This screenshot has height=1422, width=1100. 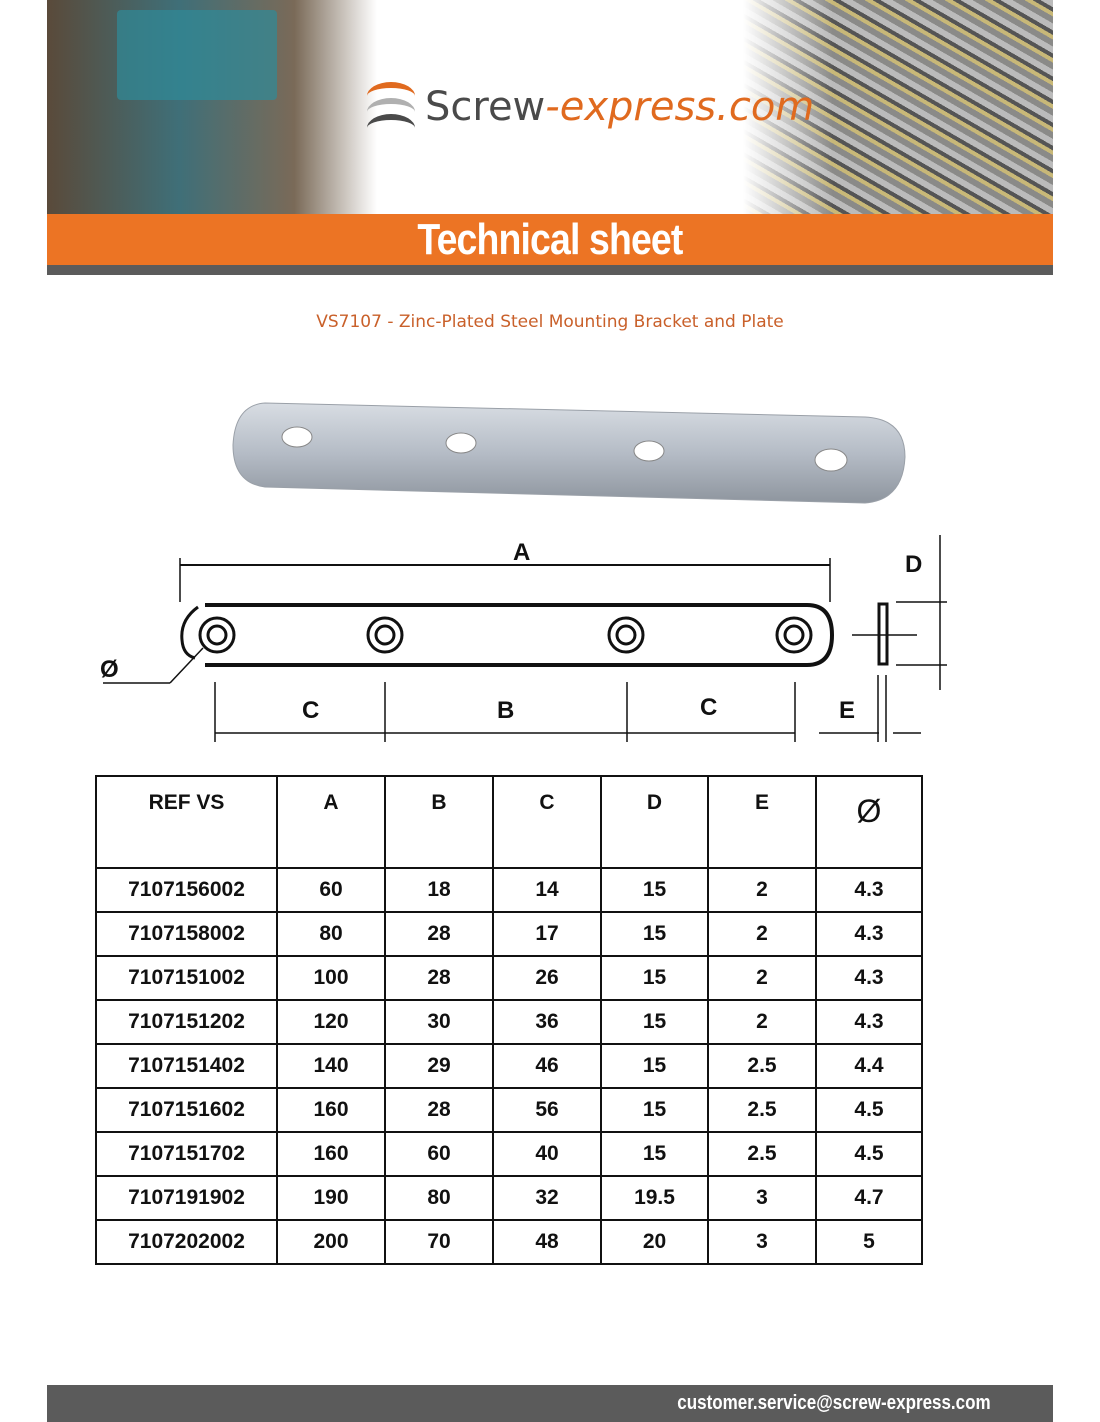 I want to click on ref-cell: 7107151702, so click(x=186, y=1154).